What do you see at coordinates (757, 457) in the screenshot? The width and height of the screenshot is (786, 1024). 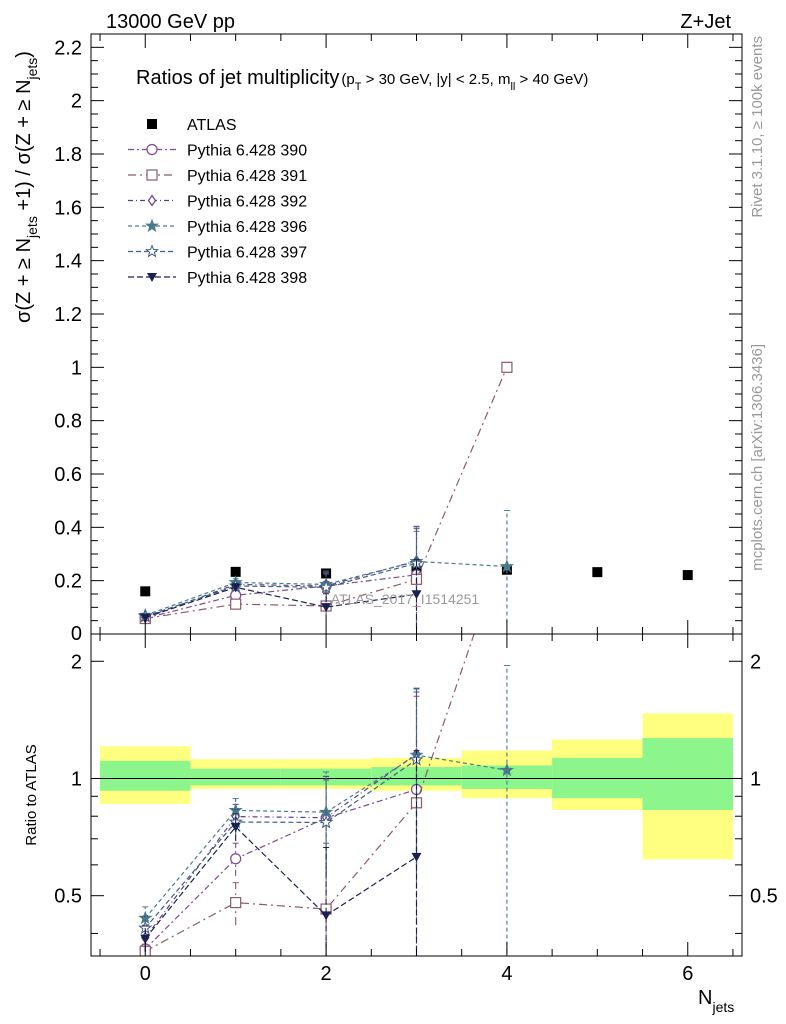 I see `mcplots-label: mcplots.cern.ch [arXiv:1306.3436]` at bounding box center [757, 457].